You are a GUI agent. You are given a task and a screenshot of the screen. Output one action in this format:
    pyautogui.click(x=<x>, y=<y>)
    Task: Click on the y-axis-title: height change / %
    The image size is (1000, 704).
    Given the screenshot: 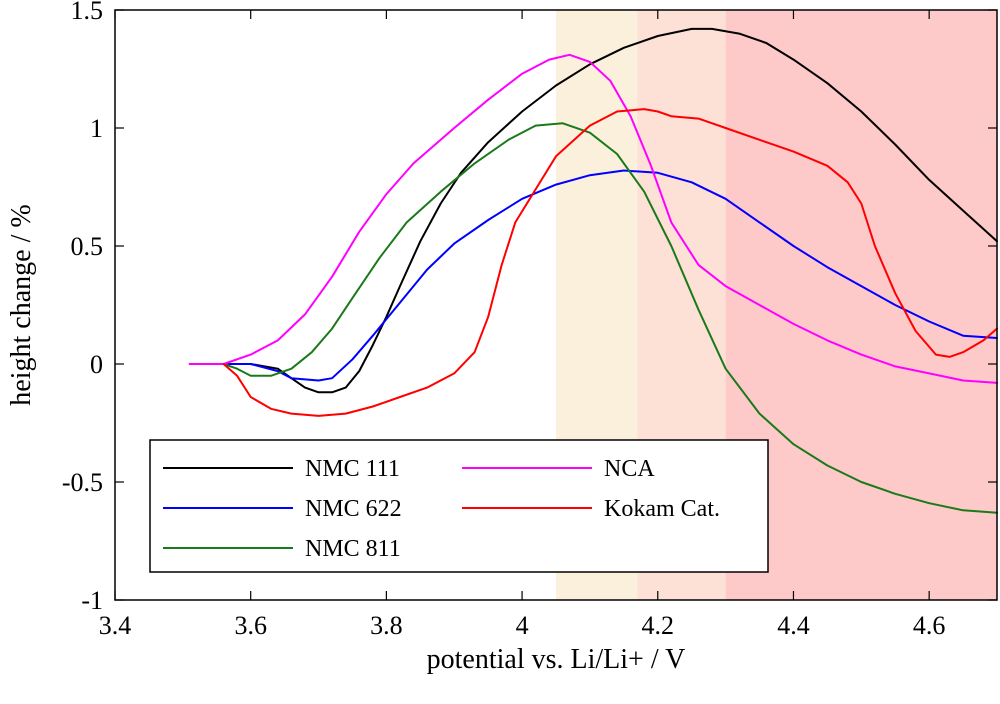 What is the action you would take?
    pyautogui.click(x=21, y=304)
    